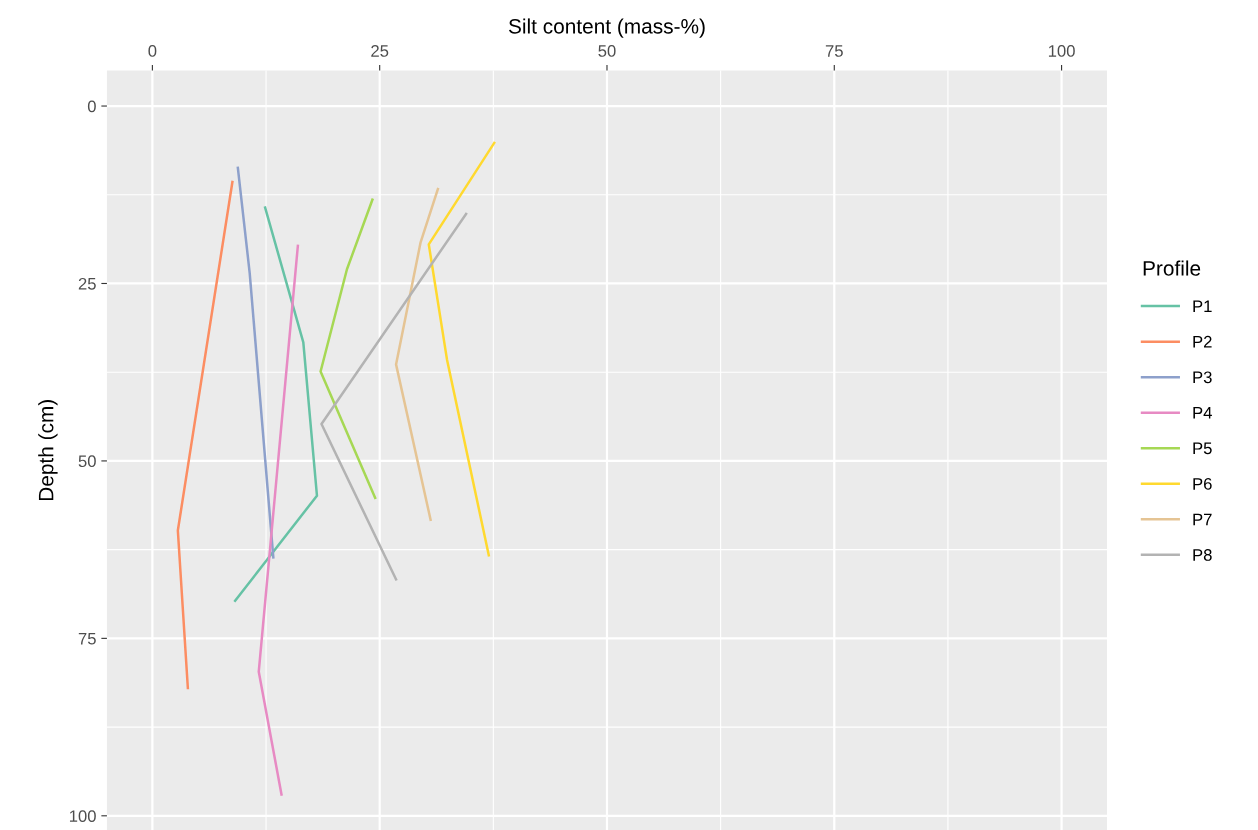  What do you see at coordinates (1202, 341) in the screenshot?
I see `legend-label: P2` at bounding box center [1202, 341].